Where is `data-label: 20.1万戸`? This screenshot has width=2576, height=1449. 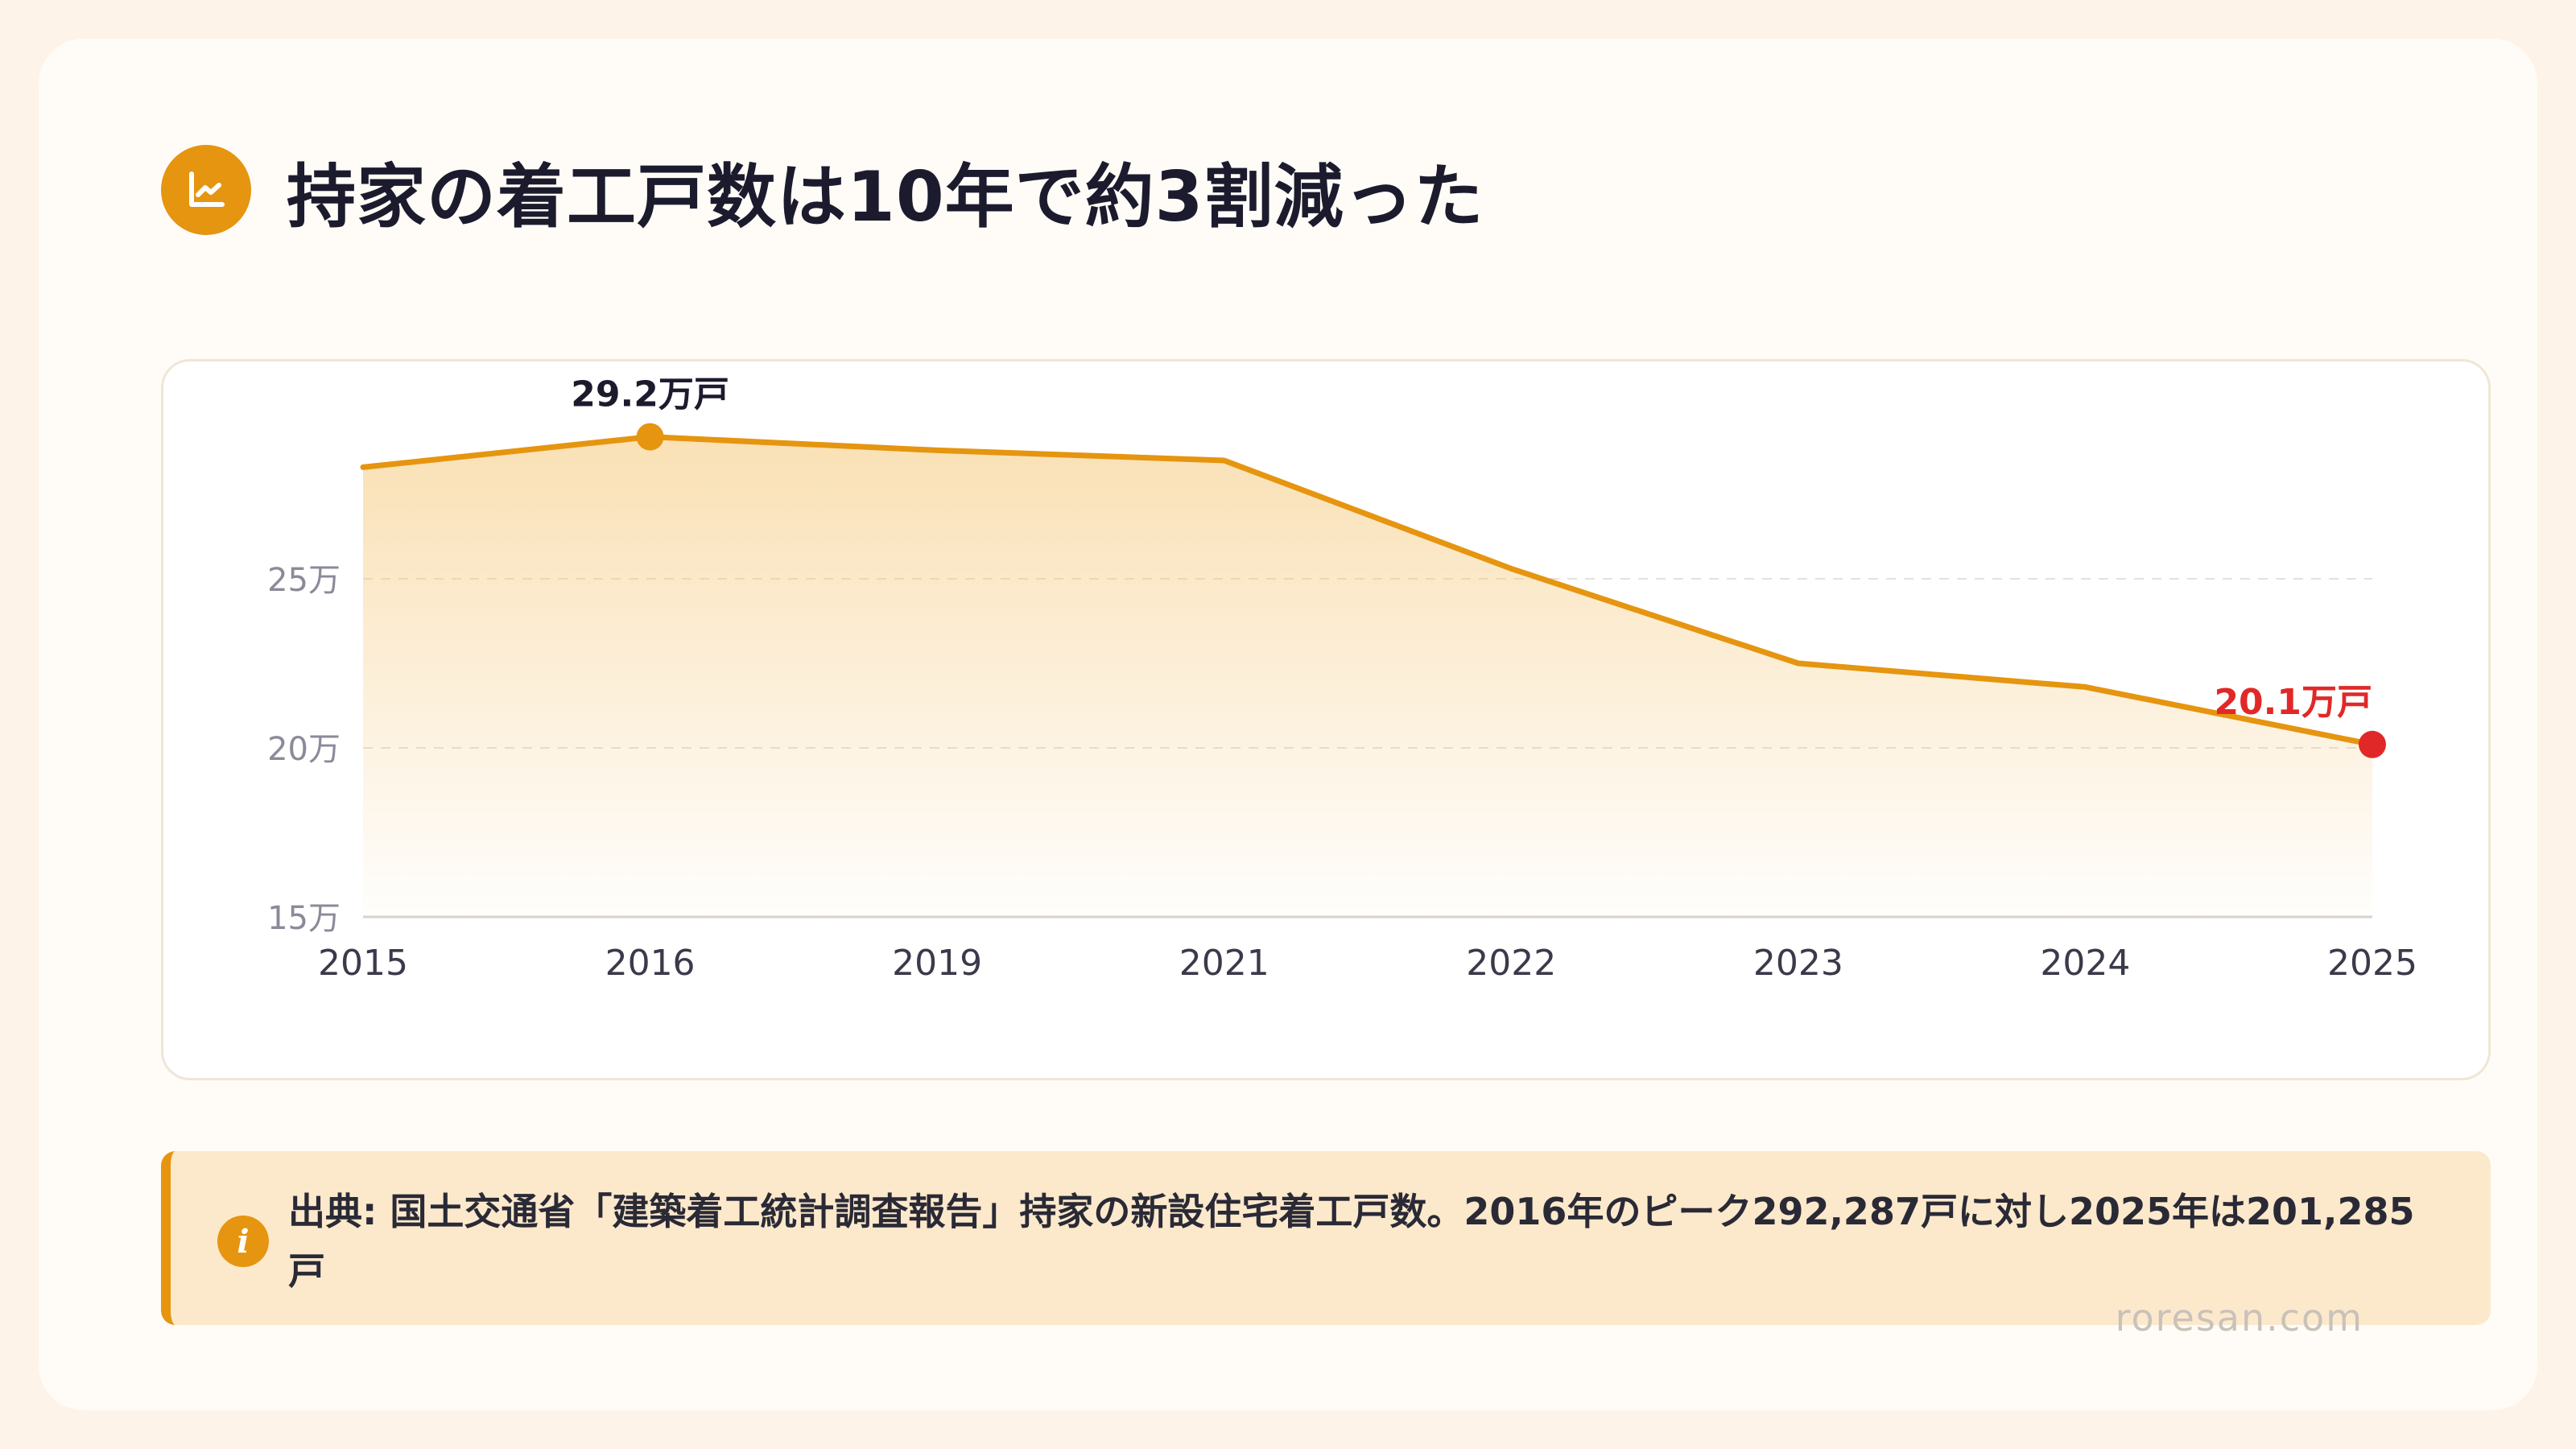 data-label: 20.1万戸 is located at coordinates (2293, 702).